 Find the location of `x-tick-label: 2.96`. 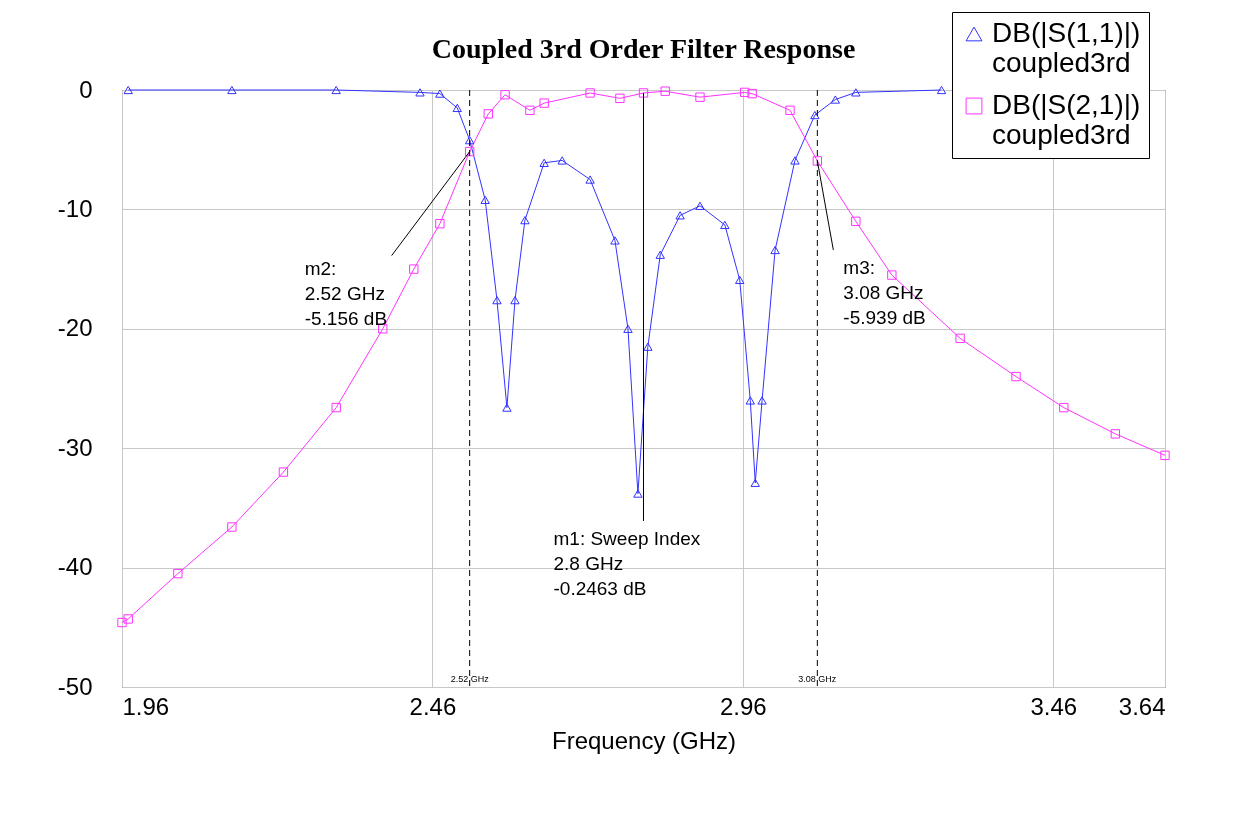

x-tick-label: 2.96 is located at coordinates (743, 706).